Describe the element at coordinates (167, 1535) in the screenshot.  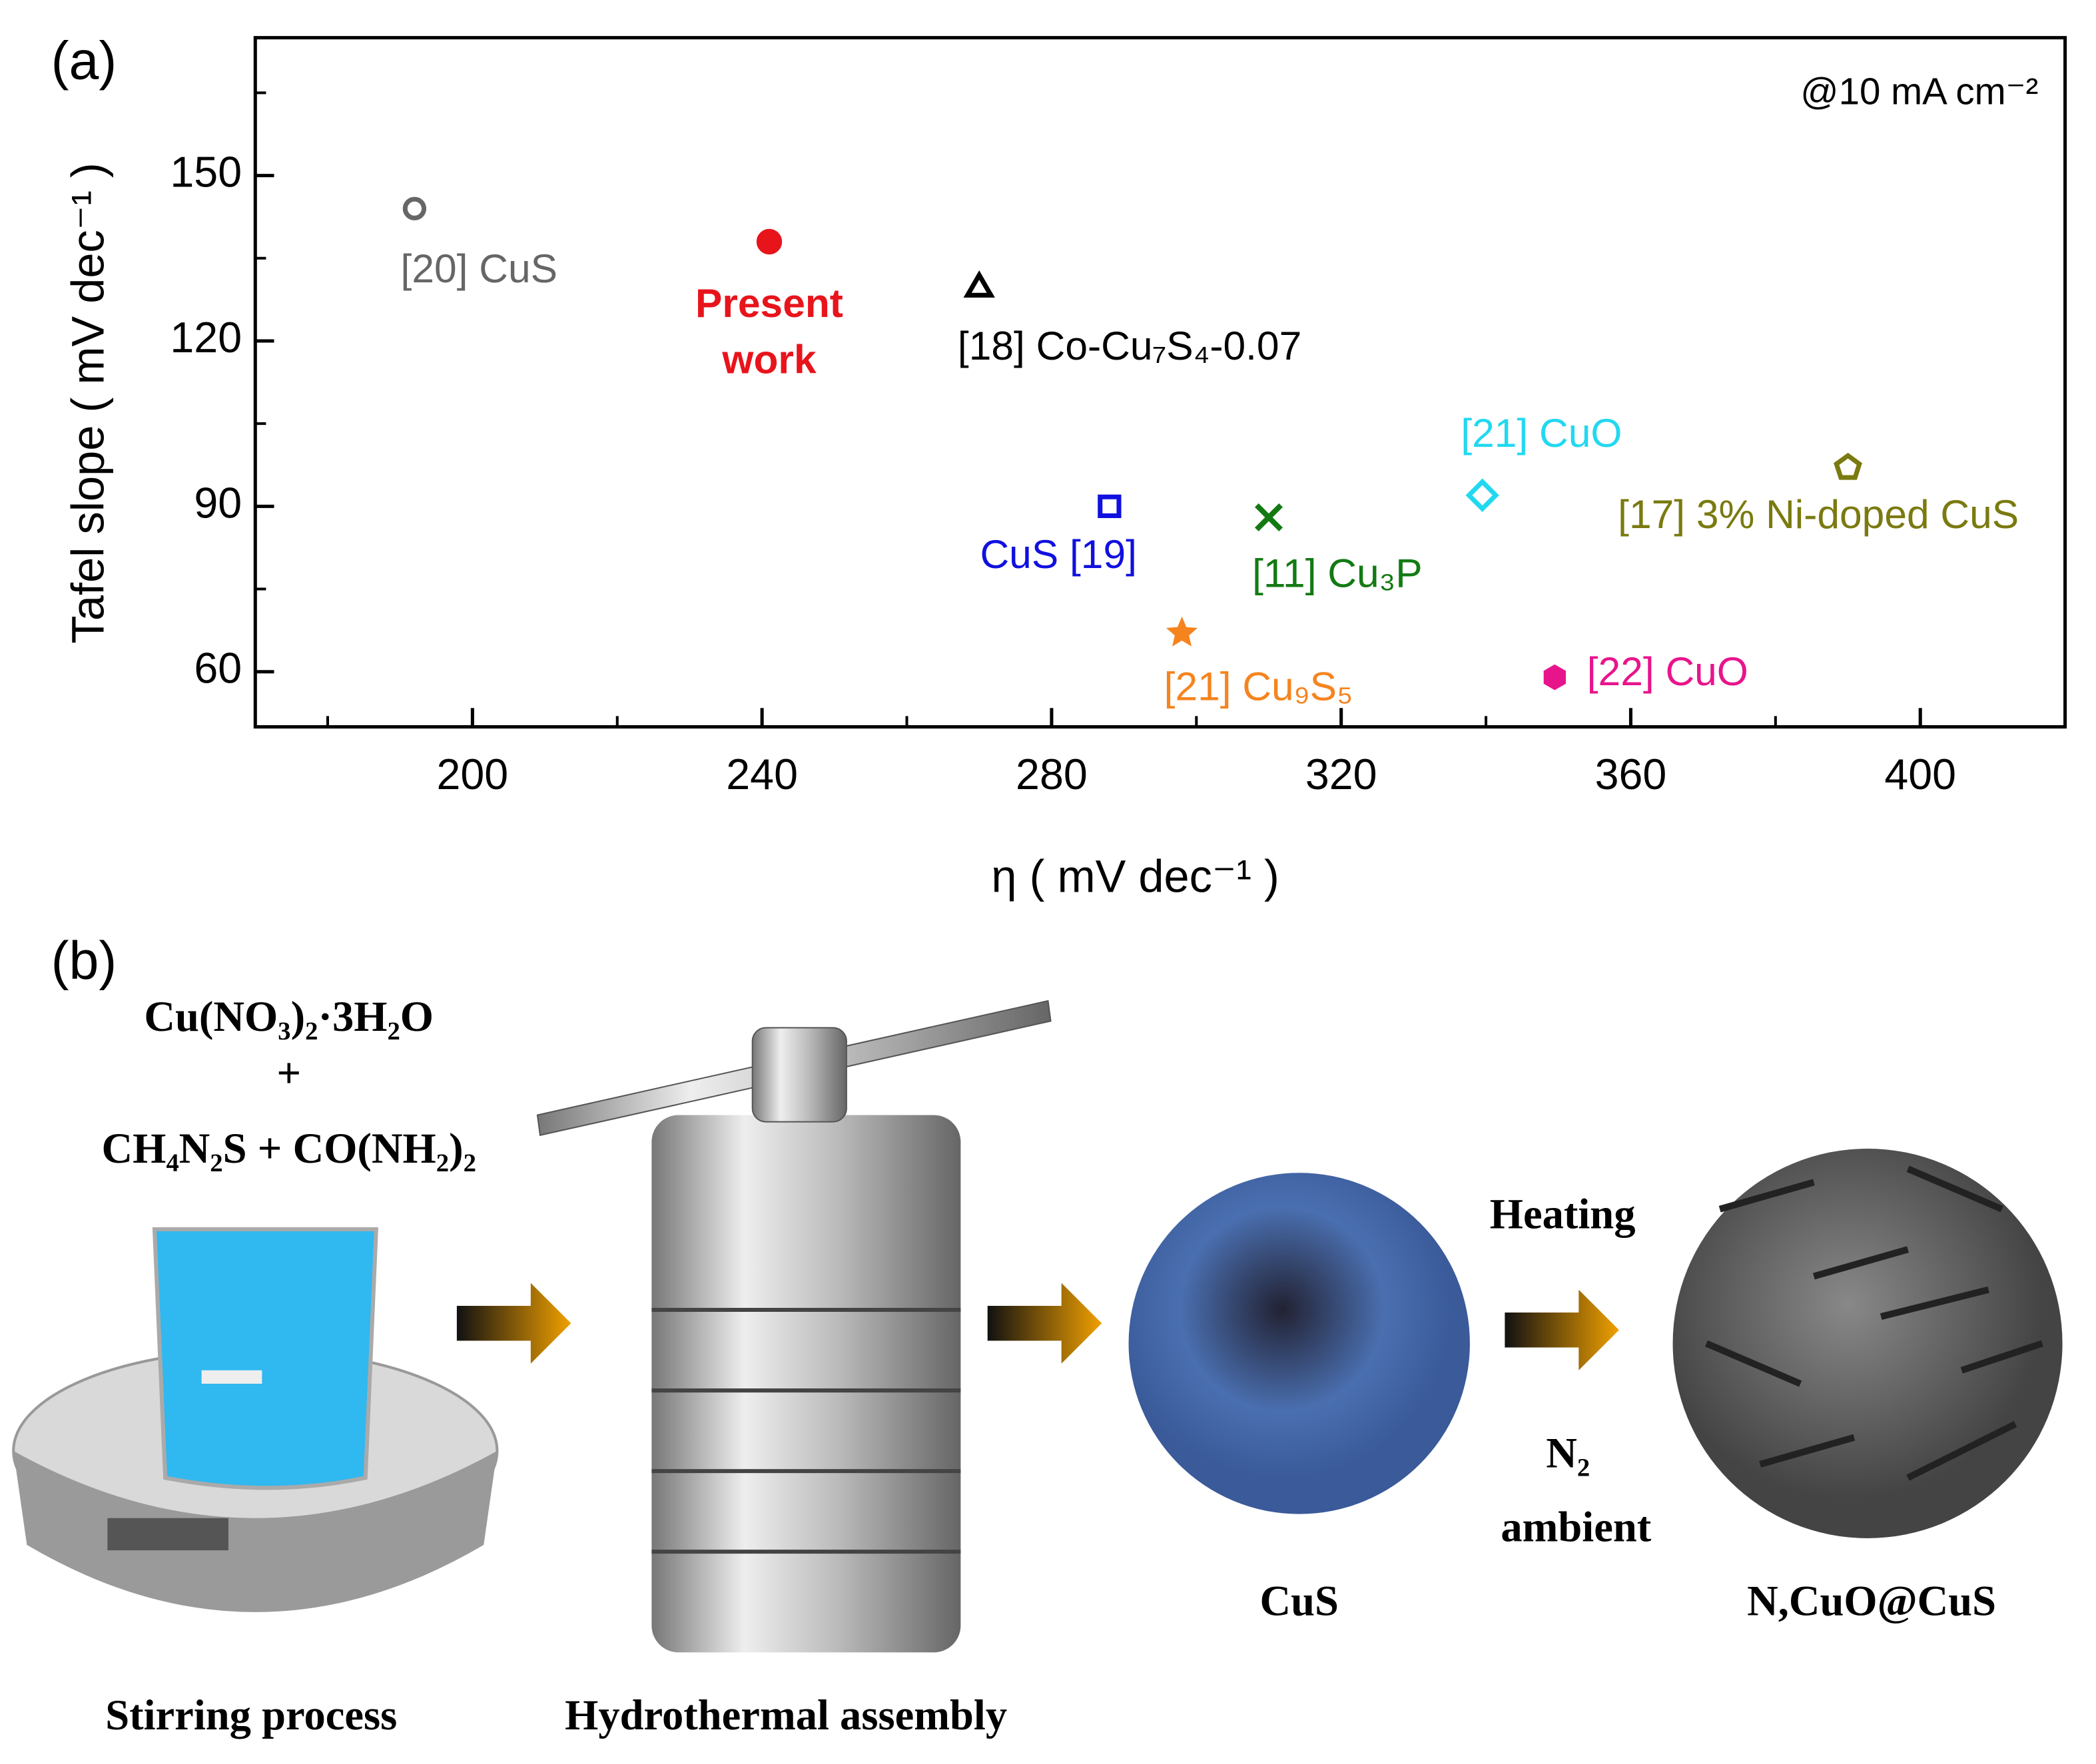
I see `display` at that location.